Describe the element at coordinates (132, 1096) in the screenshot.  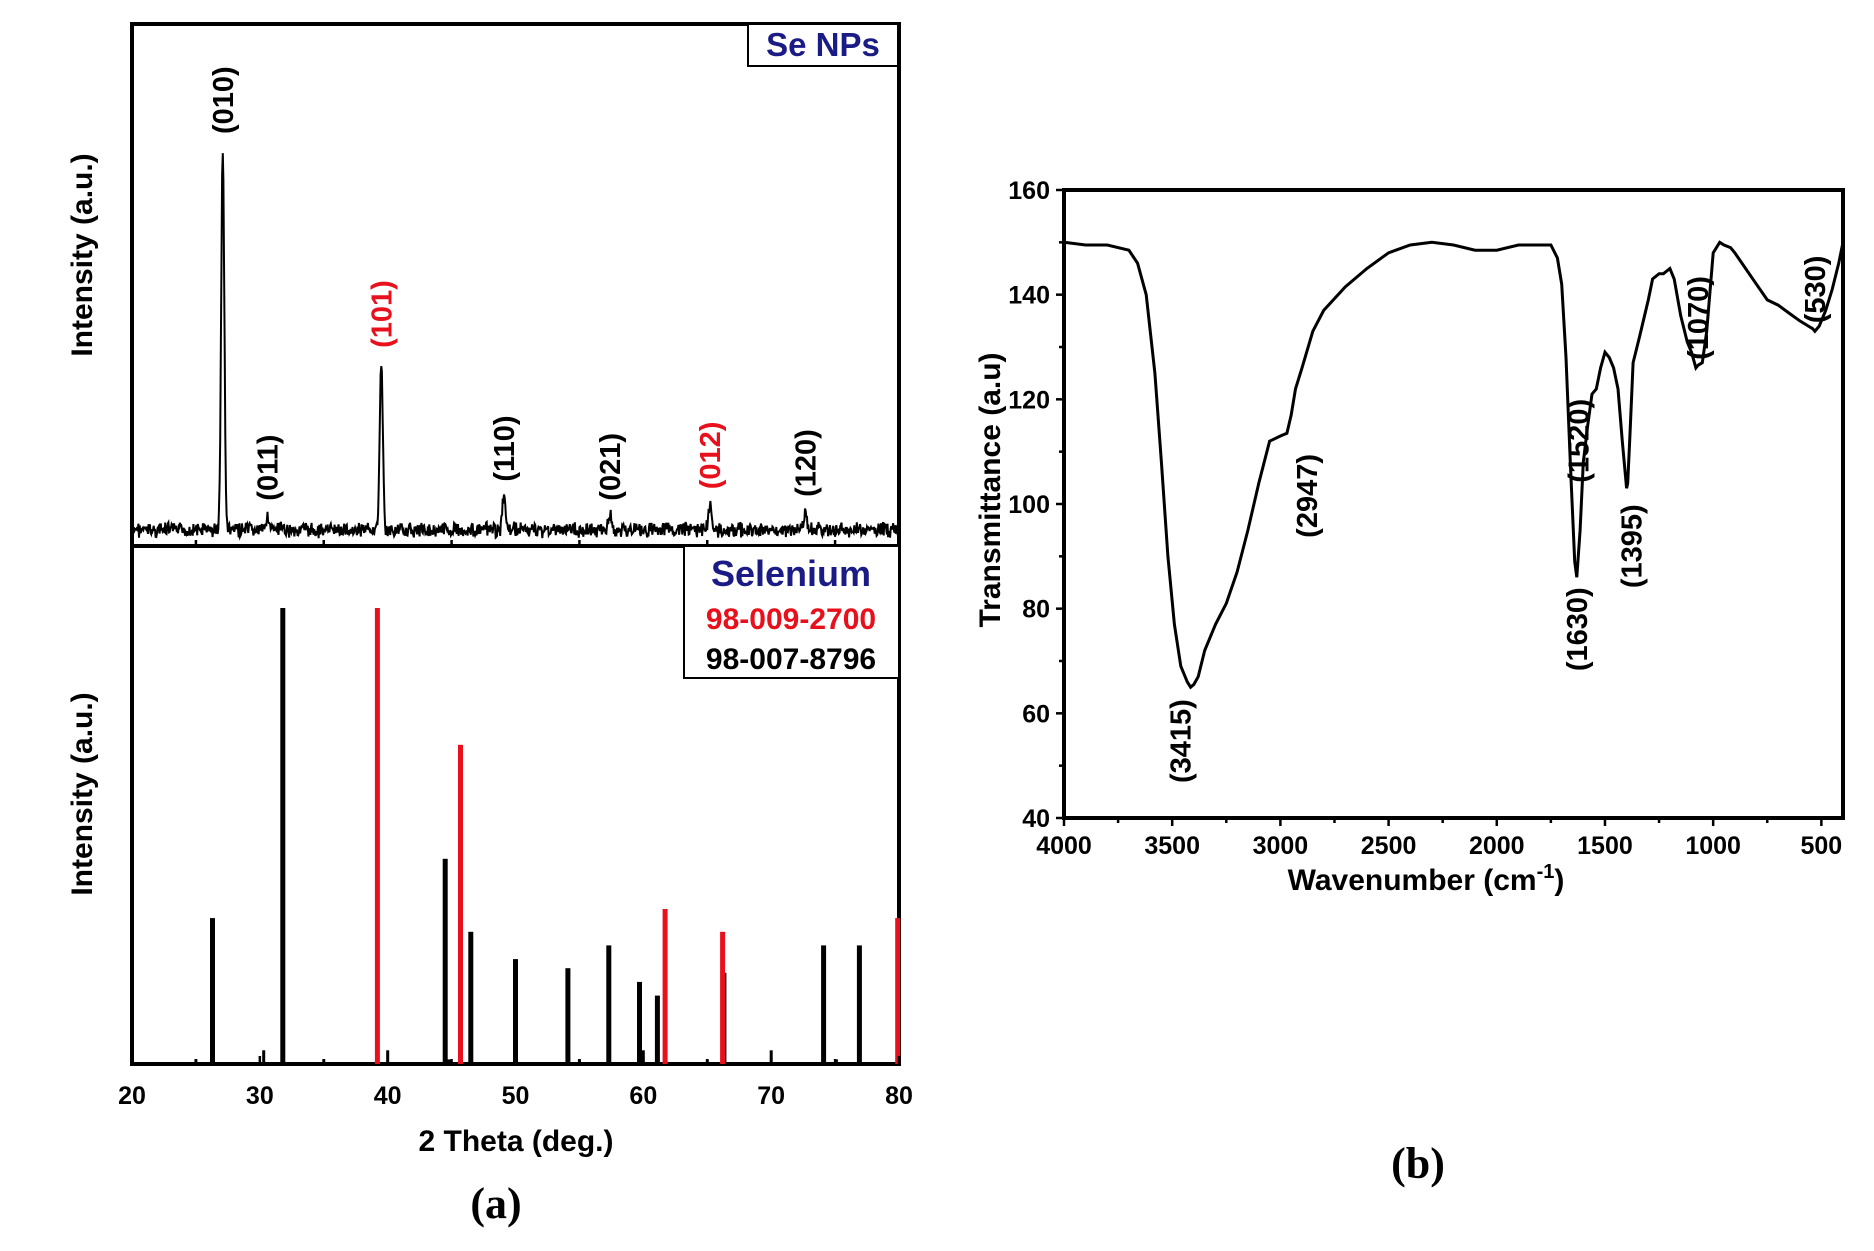
I see `xrd-x-tick-label: 20` at that location.